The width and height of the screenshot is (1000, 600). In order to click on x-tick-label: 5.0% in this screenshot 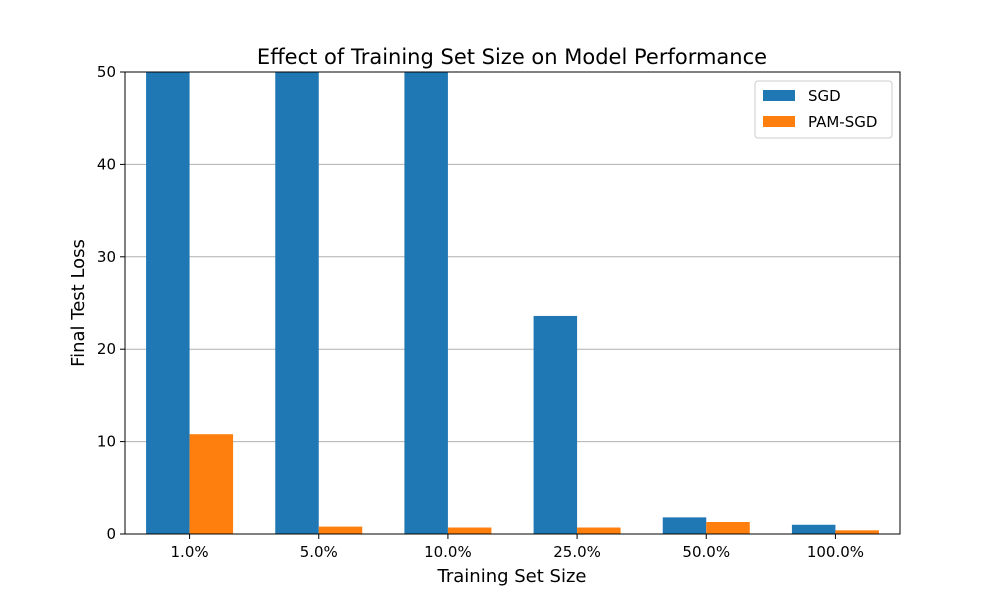, I will do `click(319, 552)`.